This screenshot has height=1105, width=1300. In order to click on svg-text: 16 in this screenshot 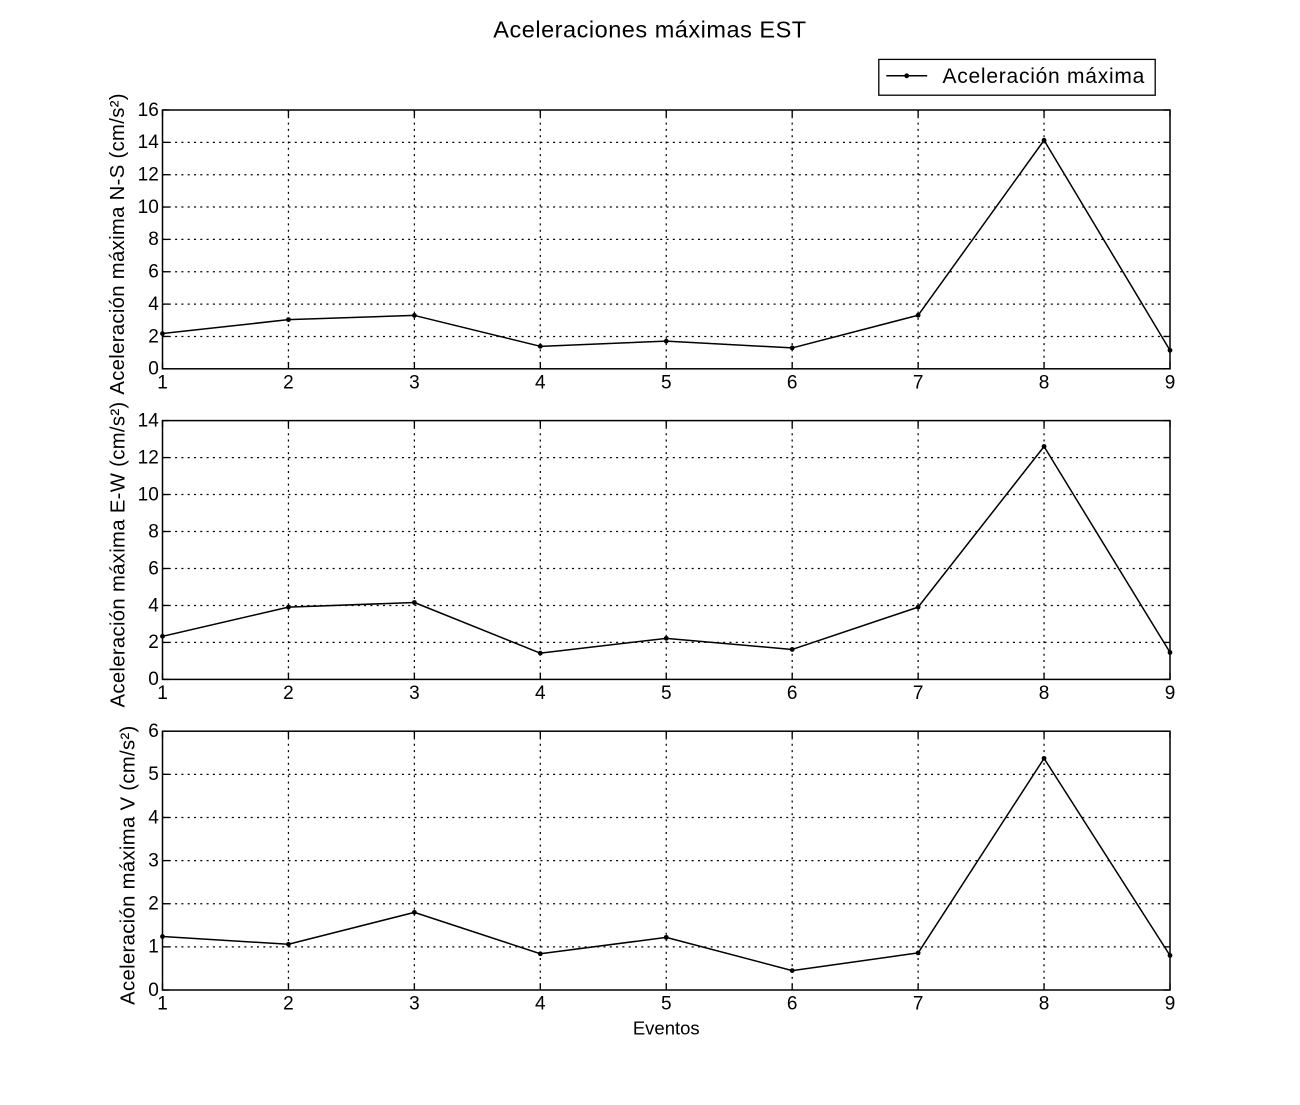, I will do `click(148, 110)`.